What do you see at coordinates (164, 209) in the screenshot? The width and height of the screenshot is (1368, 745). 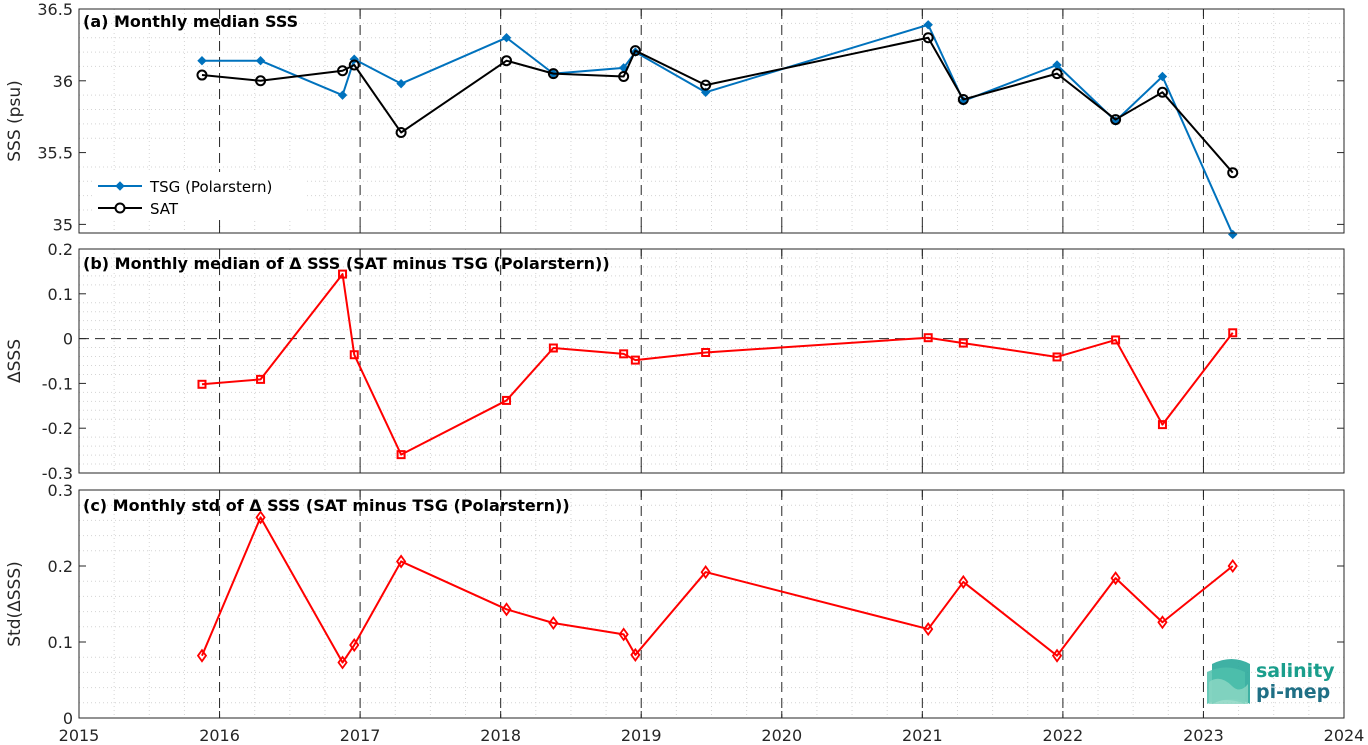 I see `legend-sat-label: SAT` at bounding box center [164, 209].